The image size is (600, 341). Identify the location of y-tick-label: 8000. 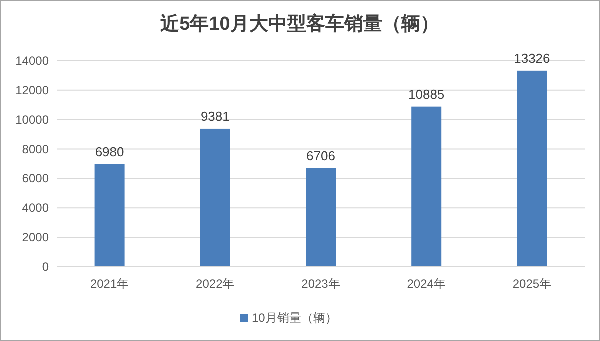
(36, 149).